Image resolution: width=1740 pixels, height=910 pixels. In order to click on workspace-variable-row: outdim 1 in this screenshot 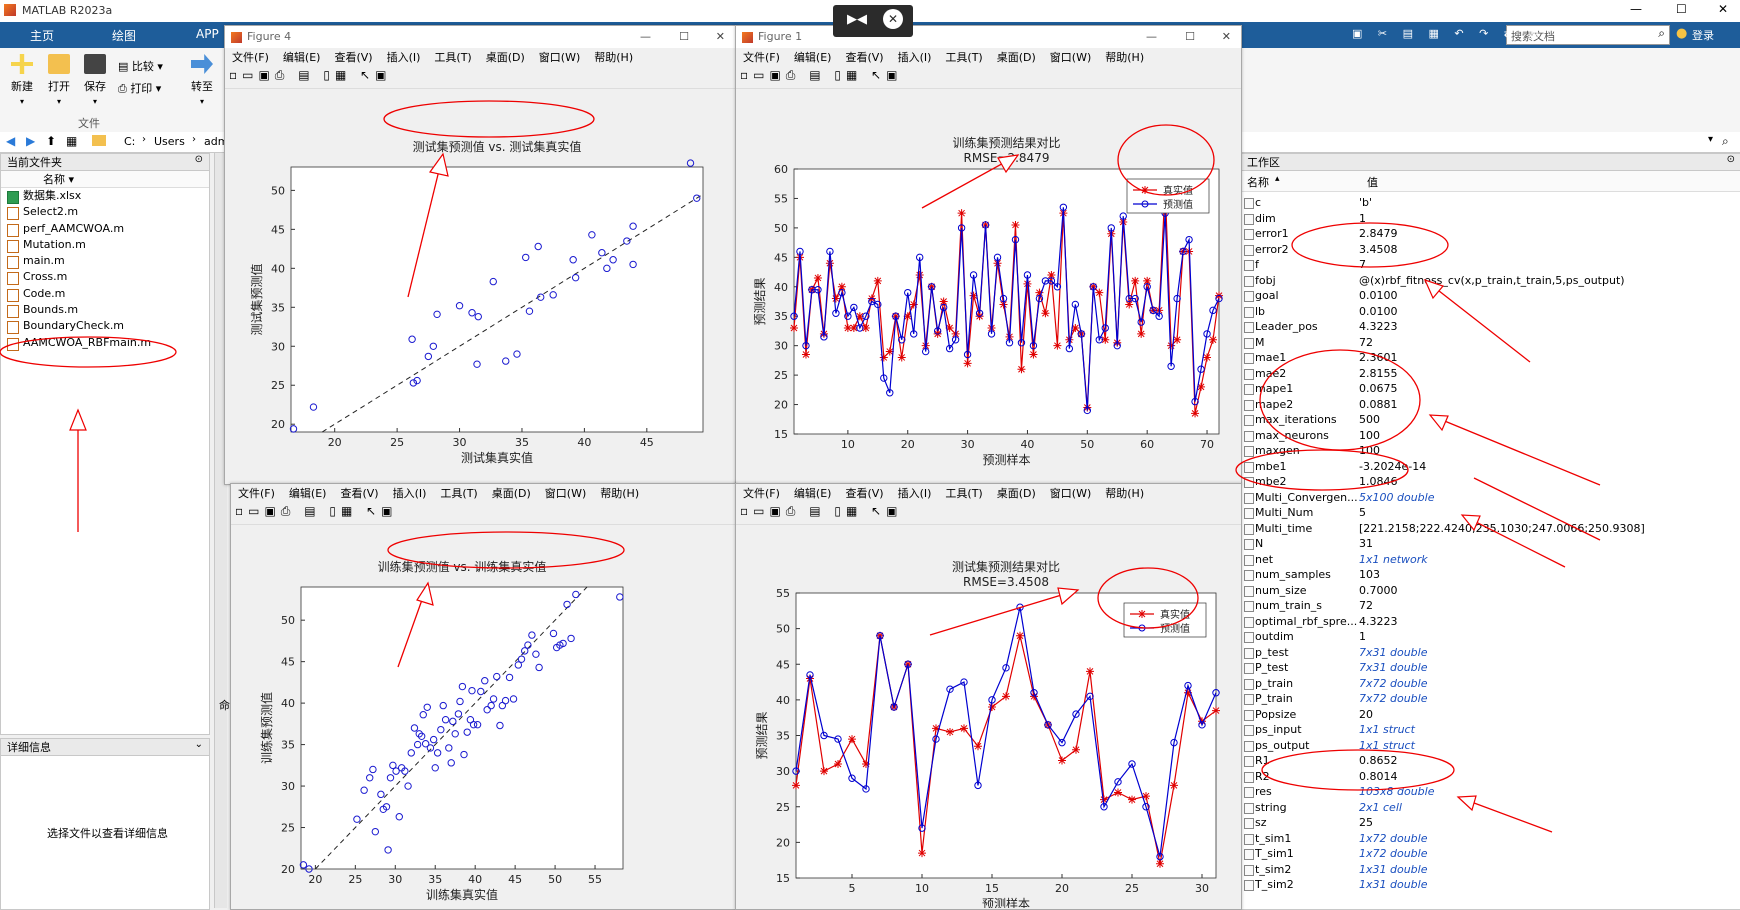, I will do `click(1490, 637)`.